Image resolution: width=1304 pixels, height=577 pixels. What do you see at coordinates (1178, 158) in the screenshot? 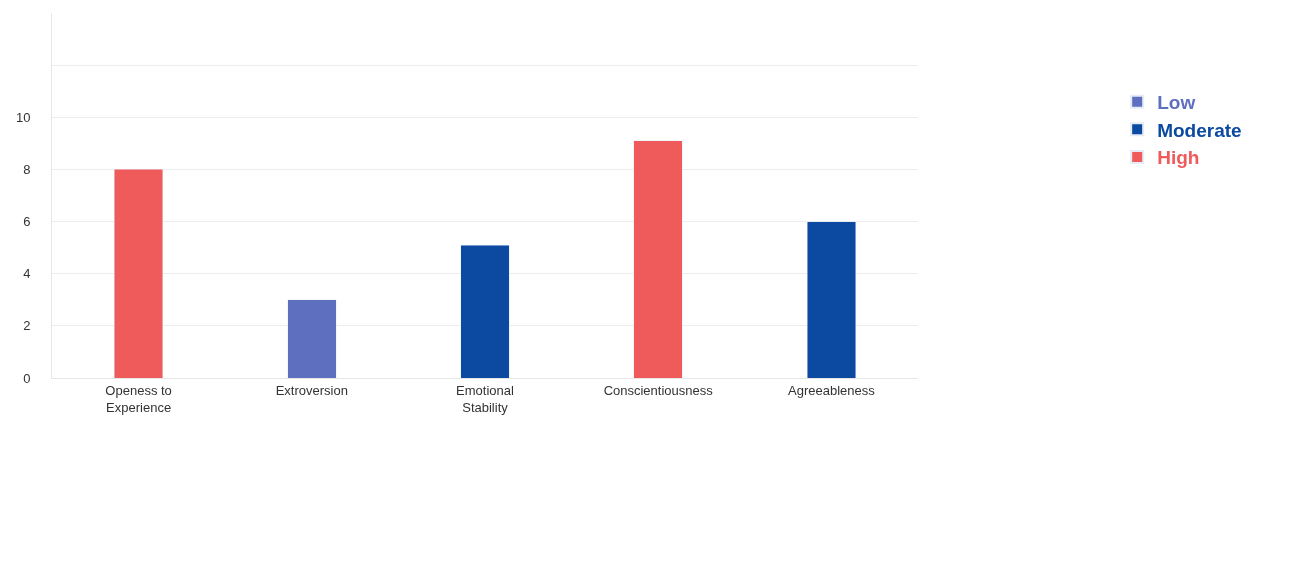
I see `legend-label: High` at bounding box center [1178, 158].